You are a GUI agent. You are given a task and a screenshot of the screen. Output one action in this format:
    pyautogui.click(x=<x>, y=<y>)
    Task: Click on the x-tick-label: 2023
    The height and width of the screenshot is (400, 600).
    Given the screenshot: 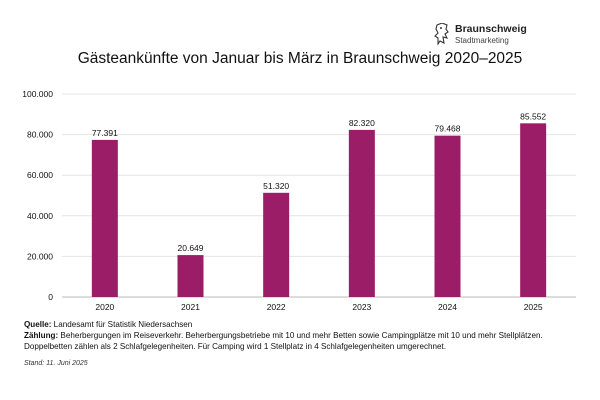 What is the action you would take?
    pyautogui.click(x=361, y=307)
    